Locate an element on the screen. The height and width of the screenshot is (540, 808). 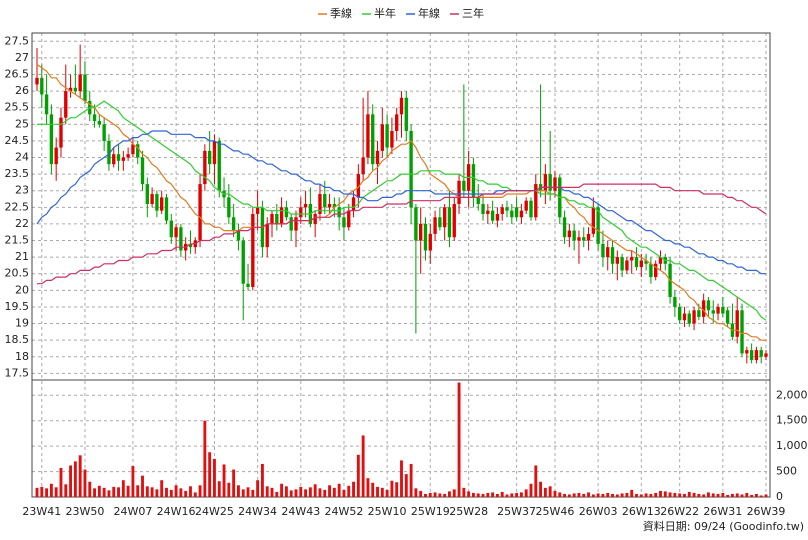
legend-label: 年線 is located at coordinates (429, 13).